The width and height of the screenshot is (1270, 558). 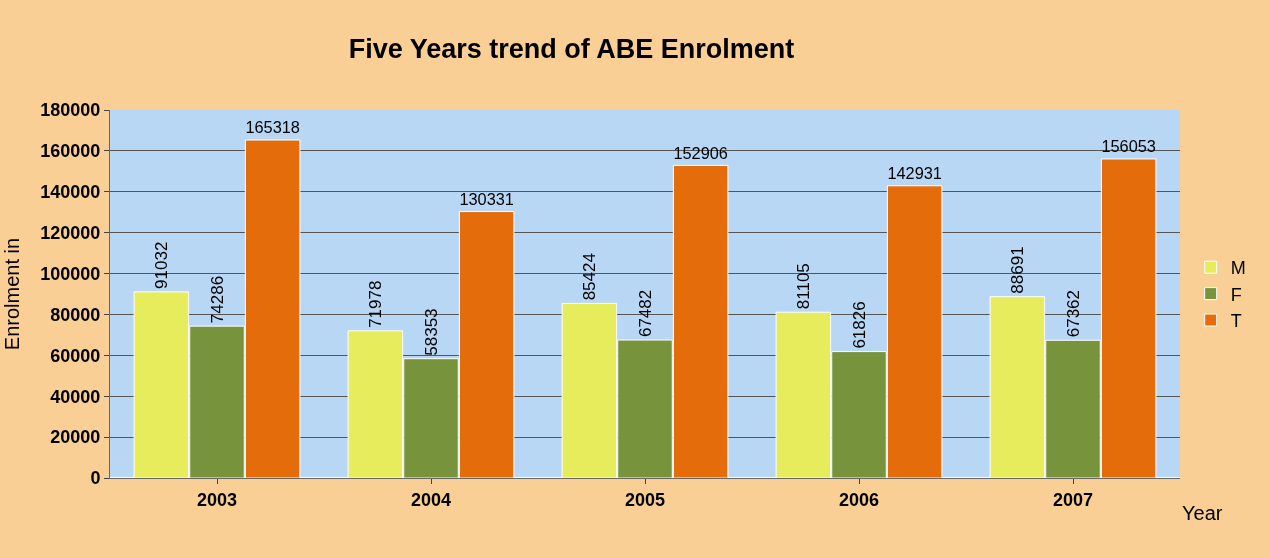 What do you see at coordinates (859, 499) in the screenshot?
I see `x-tick-label: 2006` at bounding box center [859, 499].